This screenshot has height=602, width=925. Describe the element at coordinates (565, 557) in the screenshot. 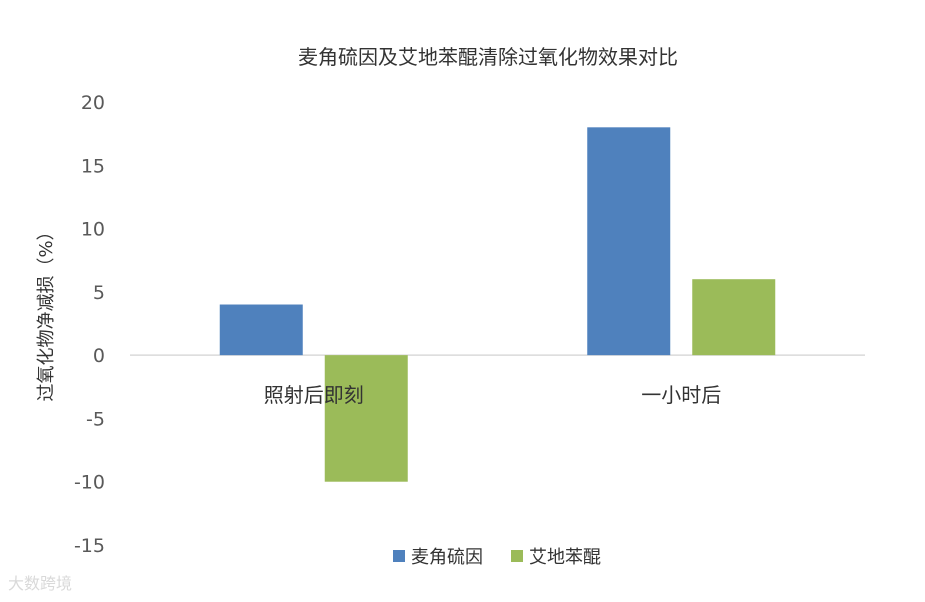

I see `legend-label: 艾地苯醌` at that location.